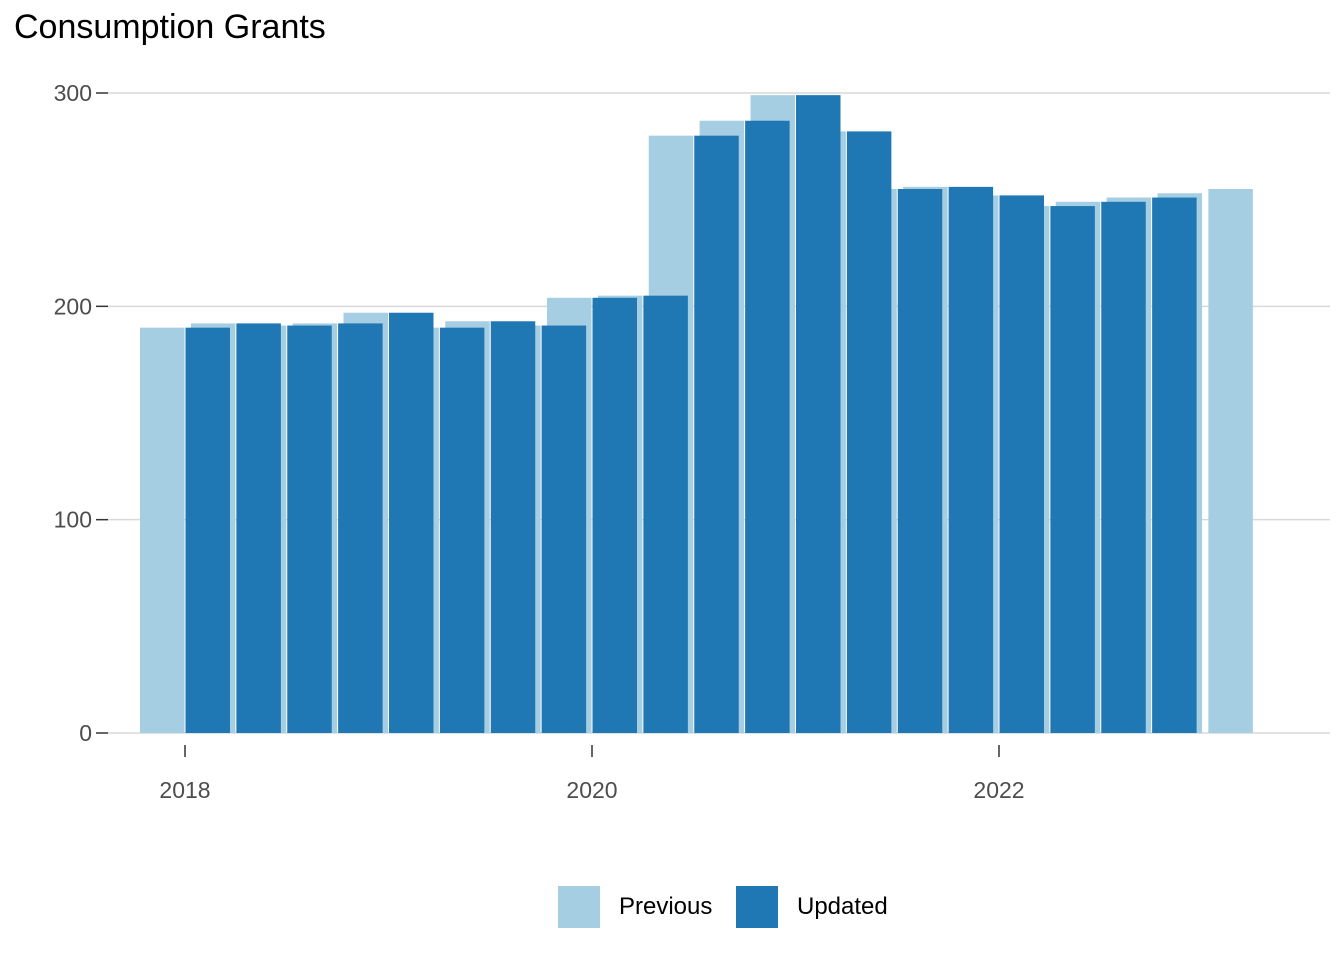 This screenshot has width=1344, height=960. Describe the element at coordinates (591, 790) in the screenshot. I see `x-tick-label: 2020` at that location.